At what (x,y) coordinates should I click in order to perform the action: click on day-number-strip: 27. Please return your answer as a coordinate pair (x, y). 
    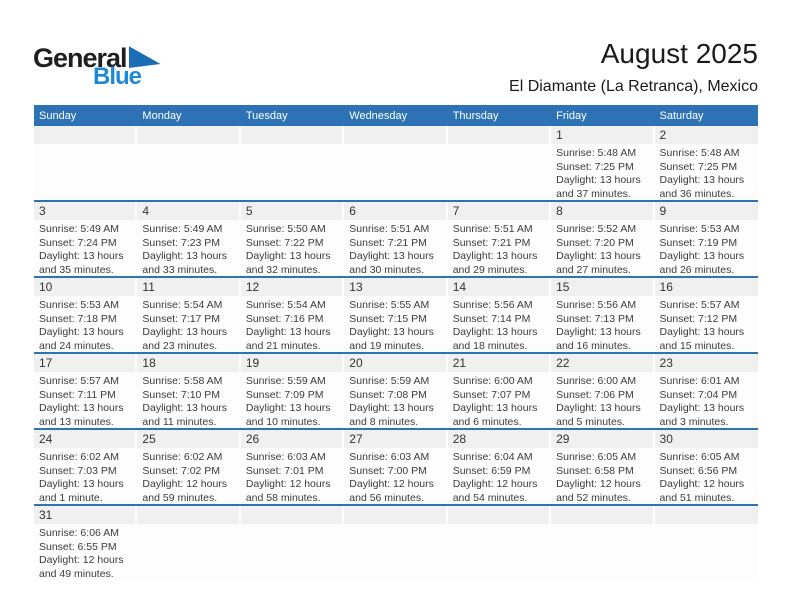
    Looking at the image, I should click on (395, 439).